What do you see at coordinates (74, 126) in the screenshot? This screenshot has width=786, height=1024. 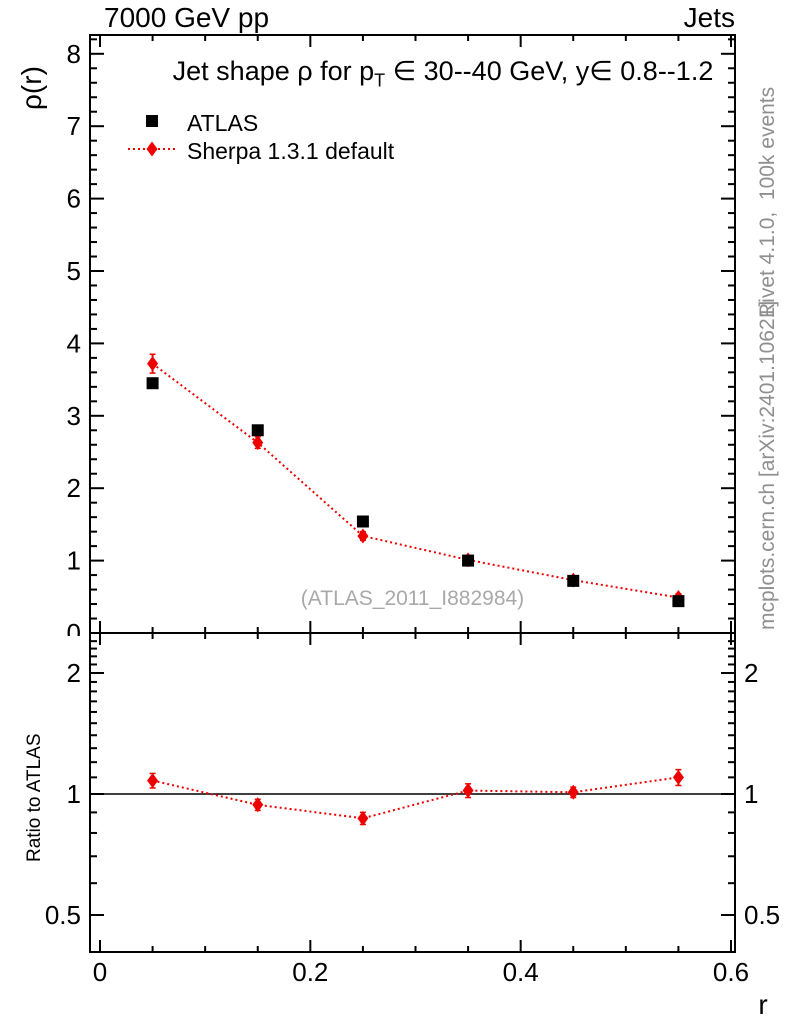 I see `svg-text: 7` at bounding box center [74, 126].